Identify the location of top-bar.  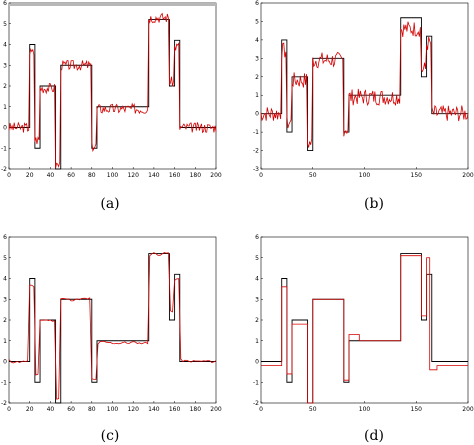
(112, 4).